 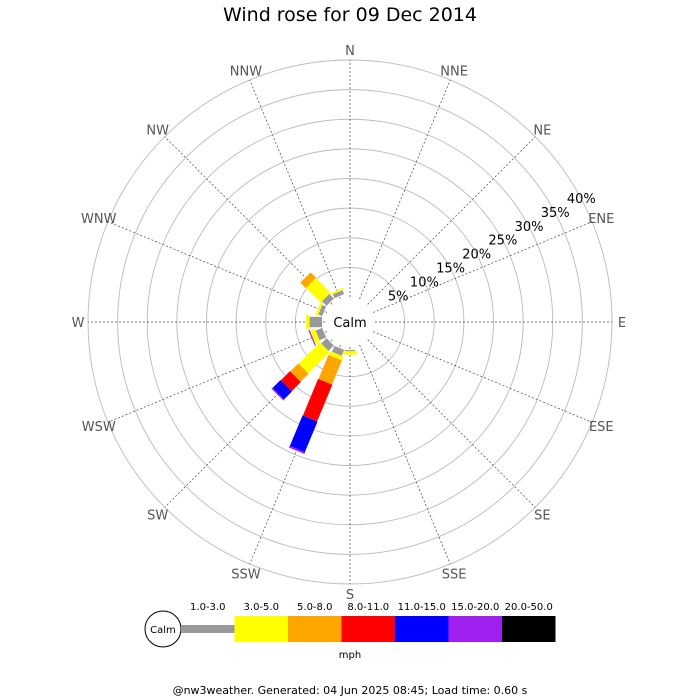 What do you see at coordinates (350, 51) in the screenshot?
I see `direction-label-n: N` at bounding box center [350, 51].